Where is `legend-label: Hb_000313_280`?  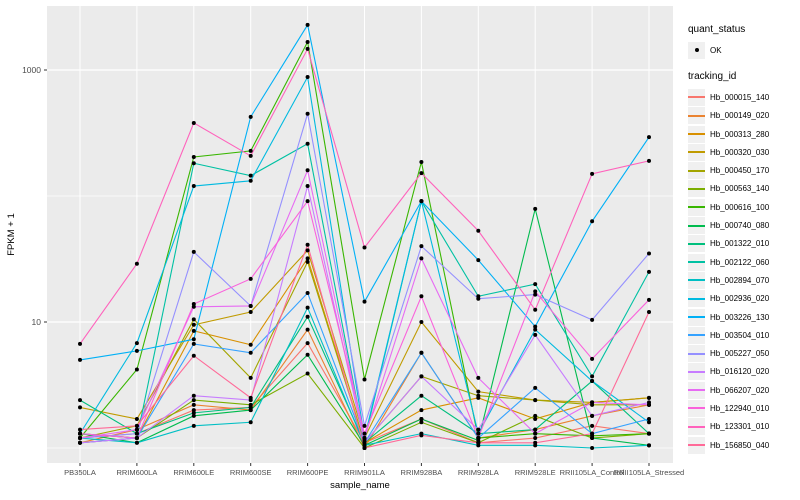
legend-label: Hb_000313_280 is located at coordinates (740, 134).